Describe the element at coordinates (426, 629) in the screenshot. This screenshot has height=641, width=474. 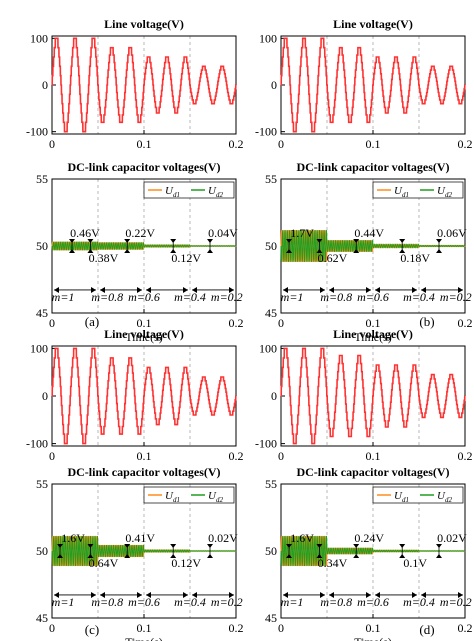
I see `panel-caption: (d)` at that location.